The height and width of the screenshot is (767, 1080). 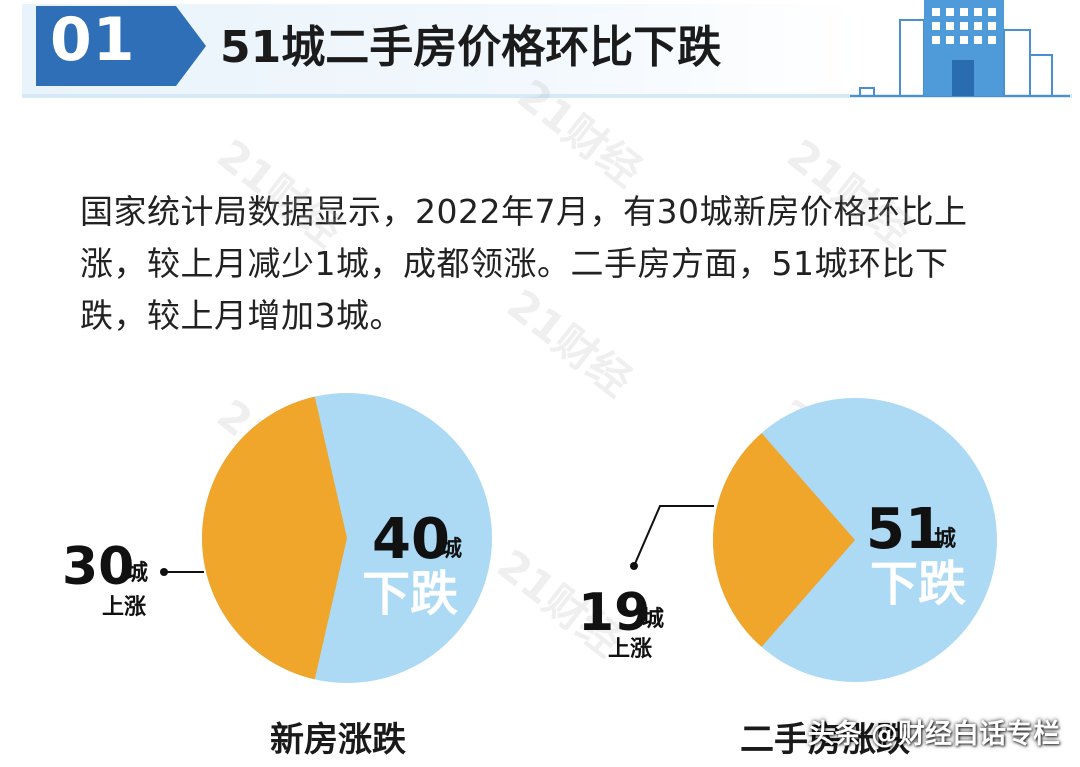 I want to click on rise-count-label: 30, so click(x=98, y=567).